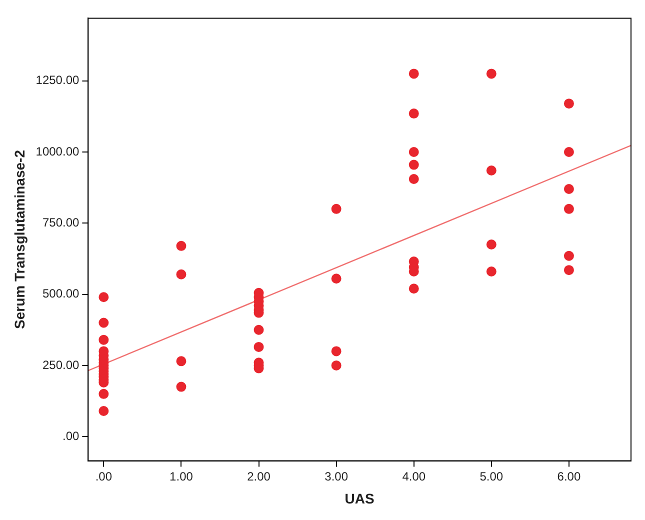 The image size is (645, 520). I want to click on x-tick-label: 5.00, so click(492, 476).